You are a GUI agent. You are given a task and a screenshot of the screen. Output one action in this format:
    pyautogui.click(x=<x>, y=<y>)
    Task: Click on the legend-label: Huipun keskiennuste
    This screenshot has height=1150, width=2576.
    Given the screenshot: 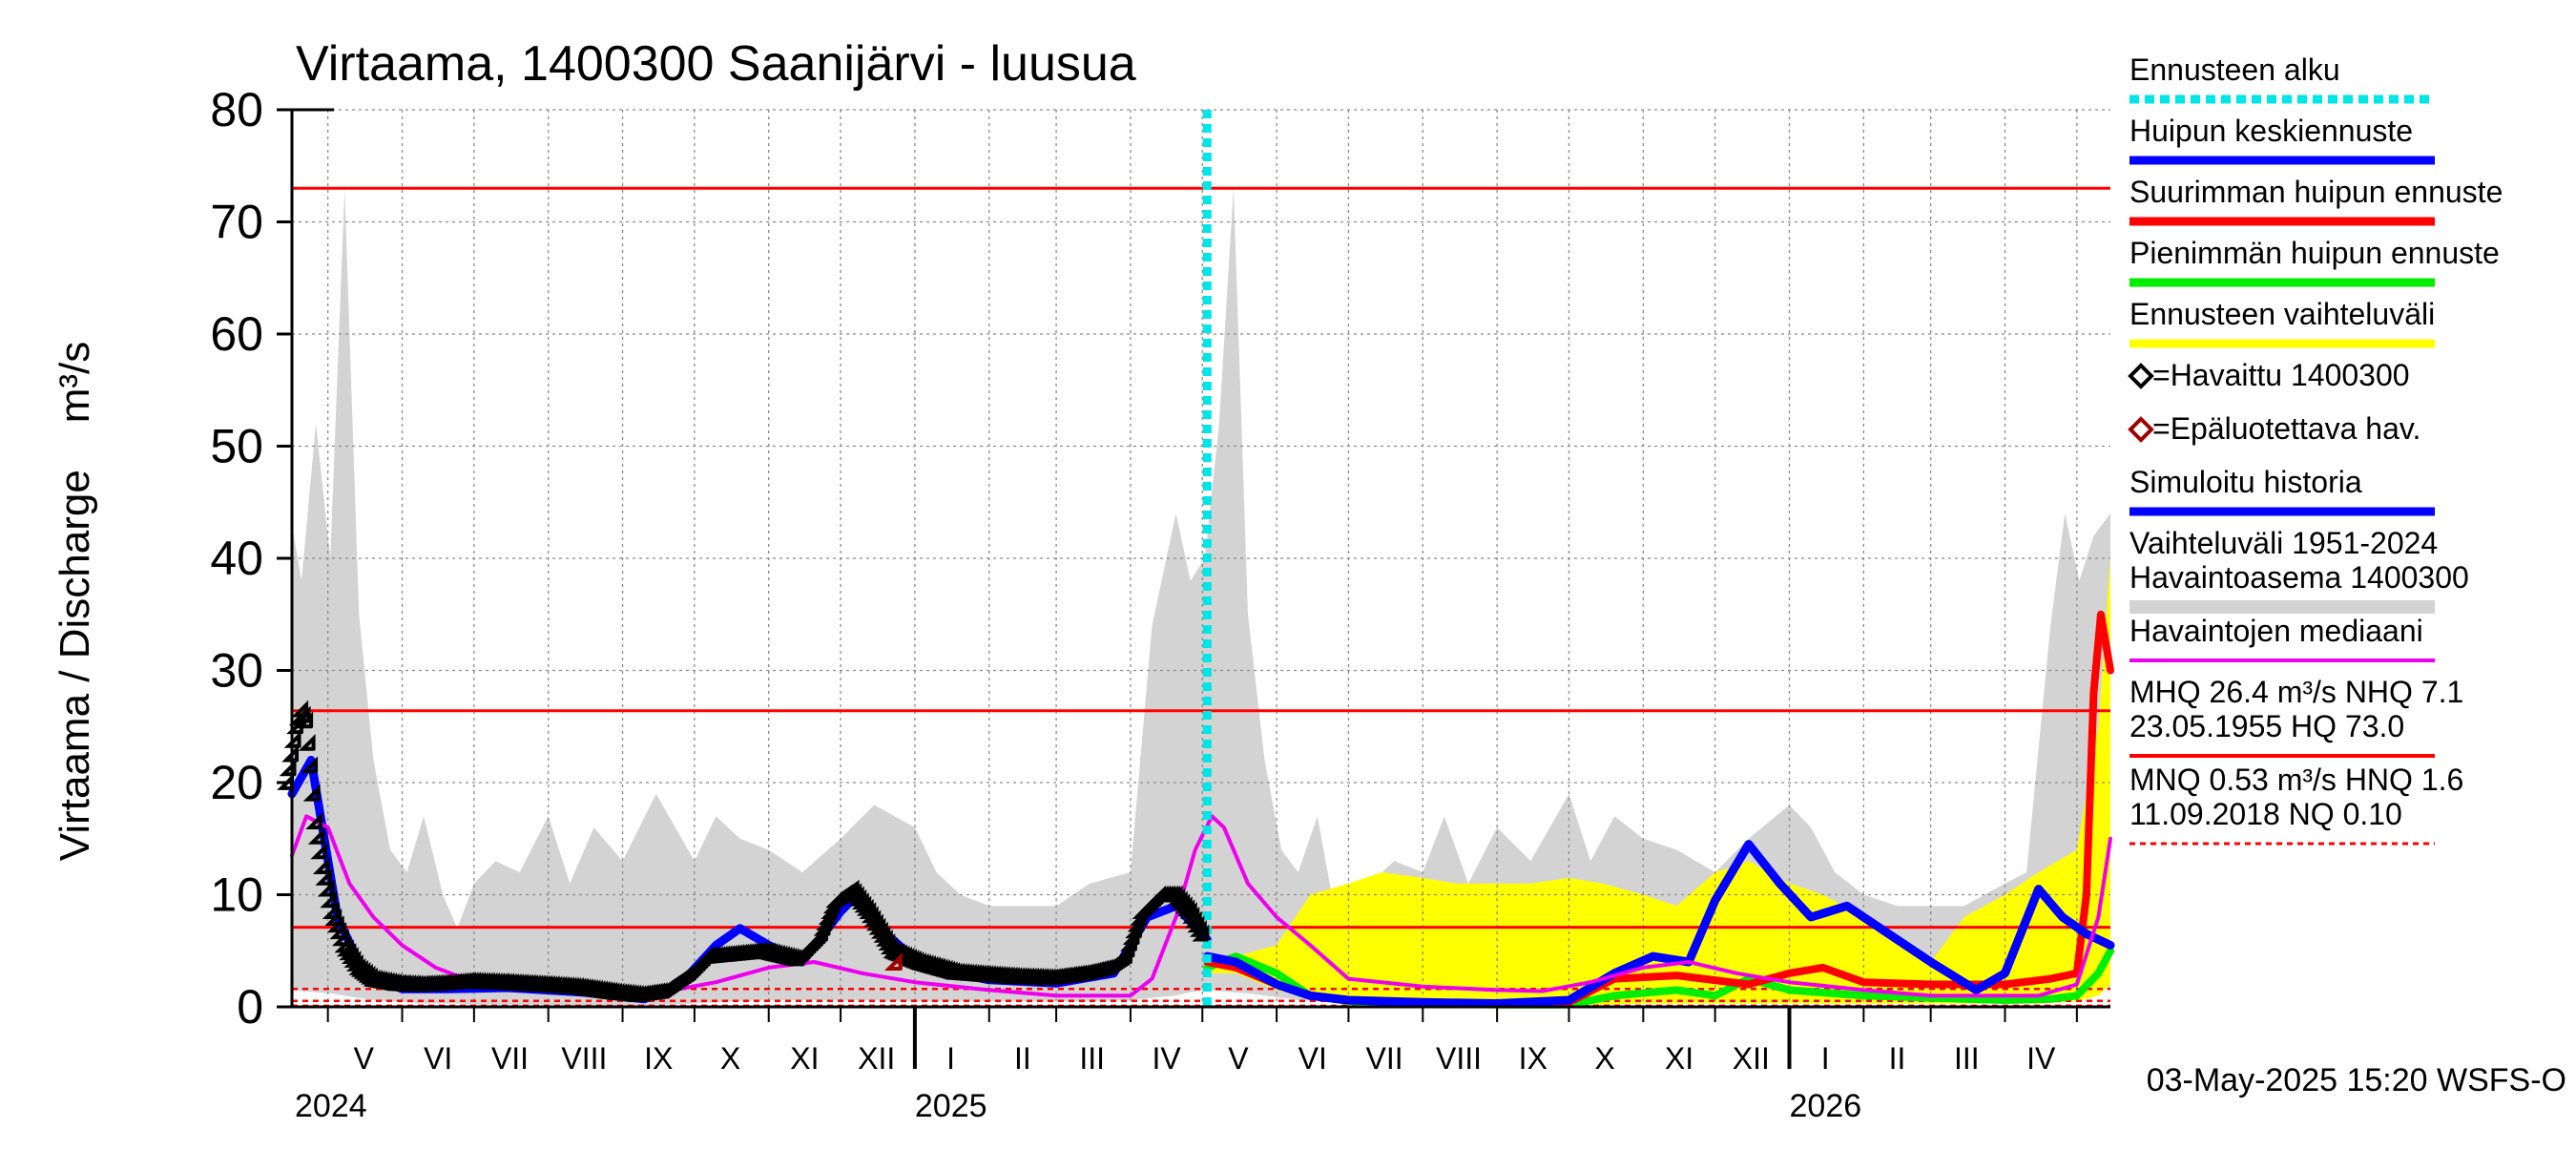 What is the action you would take?
    pyautogui.click(x=2271, y=131)
    